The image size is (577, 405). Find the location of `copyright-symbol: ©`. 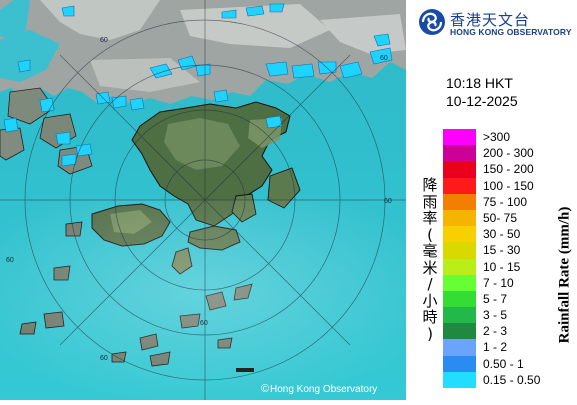

copyright-symbol: © is located at coordinates (265, 389).